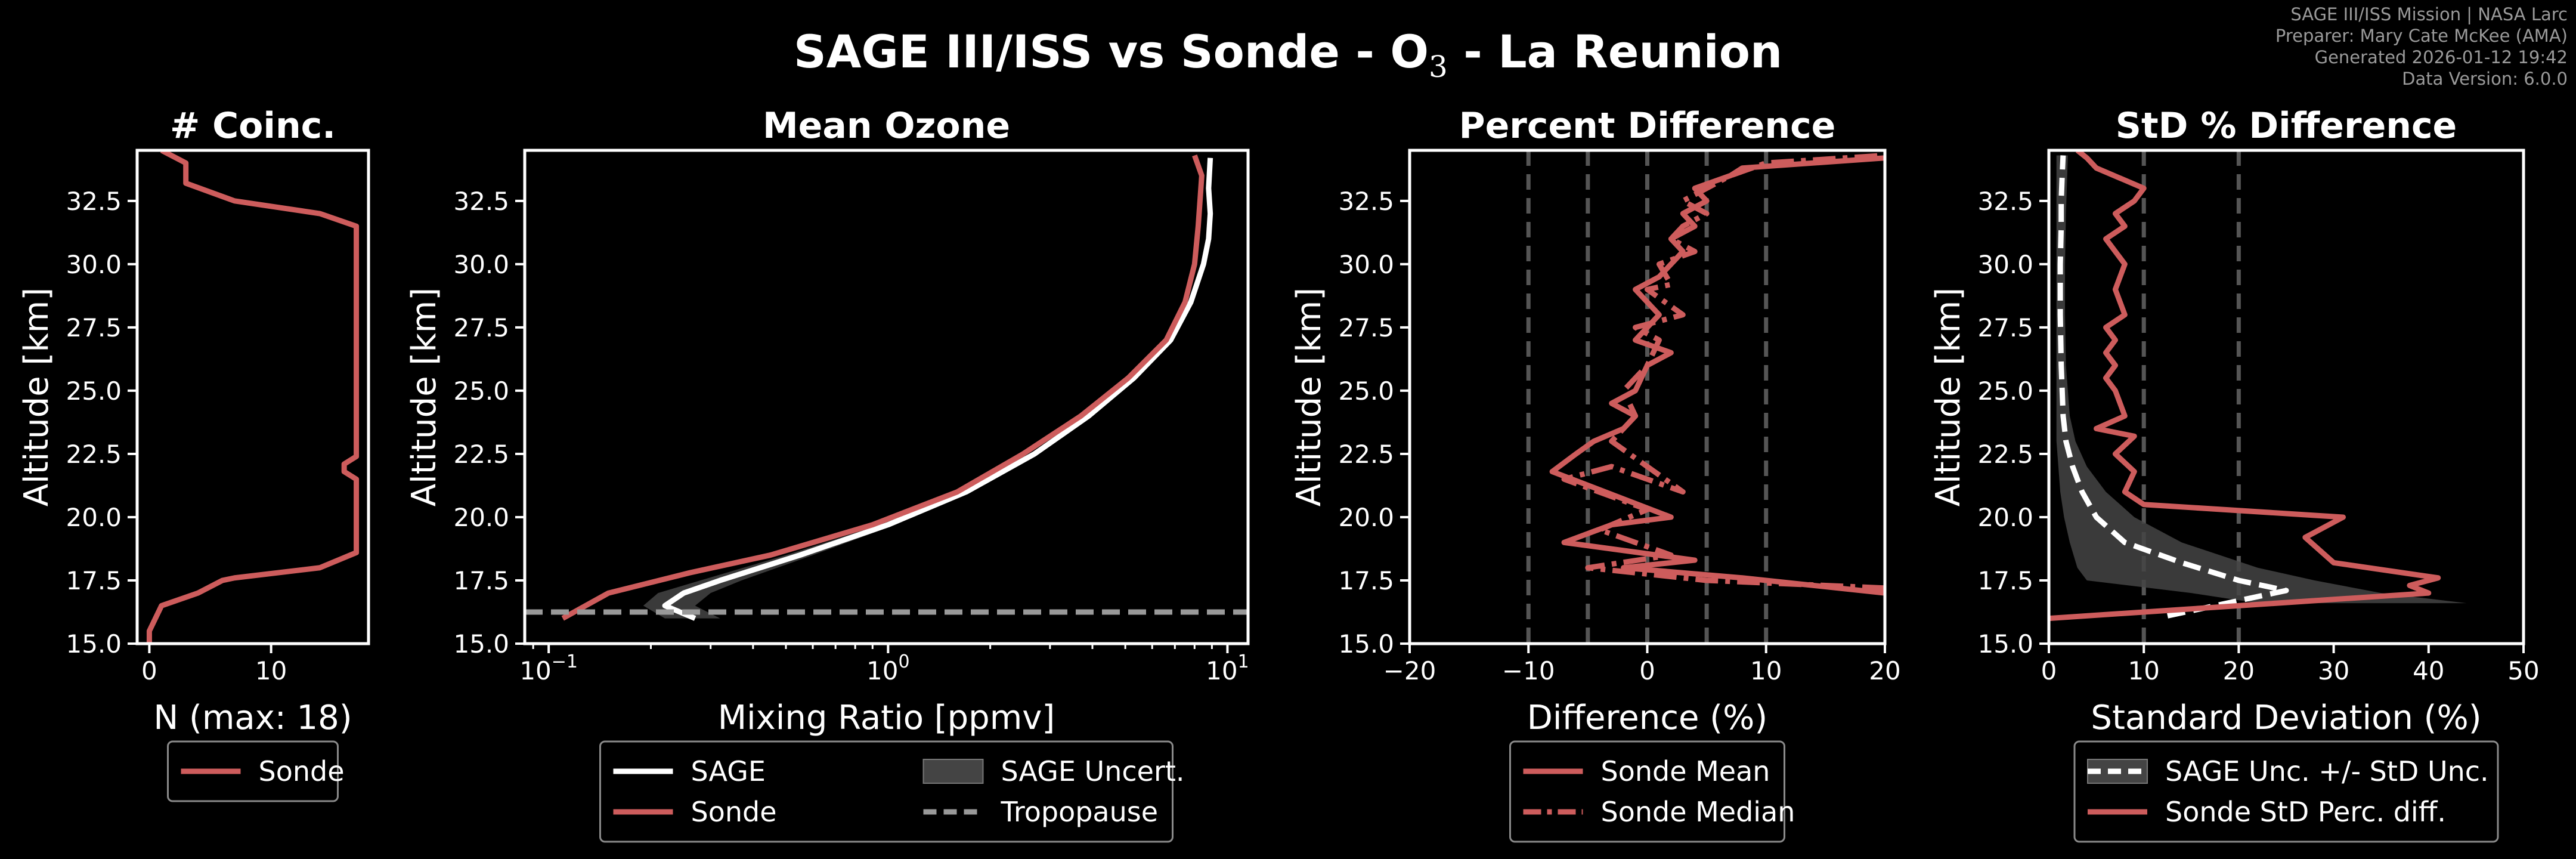  I want to click on x-tick-label: 30, so click(2333, 670).